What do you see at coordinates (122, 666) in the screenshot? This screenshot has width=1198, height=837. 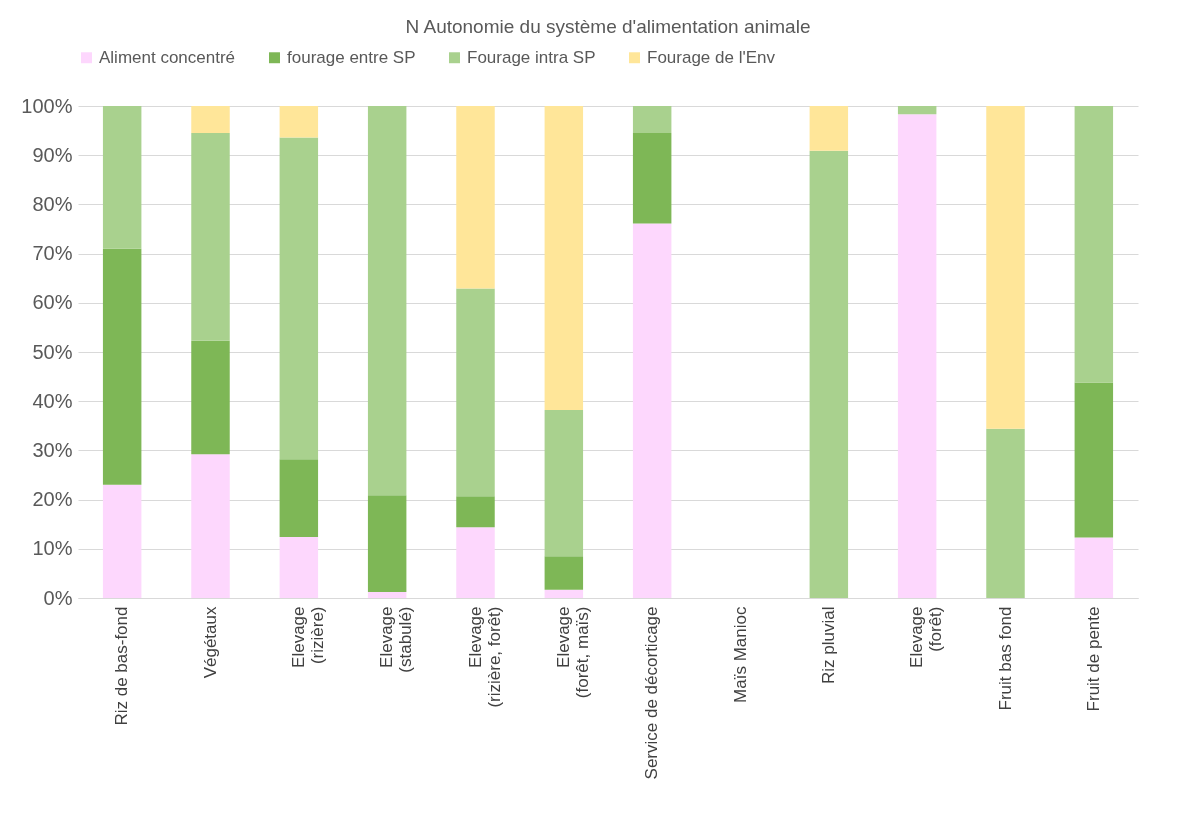 I see `x-tick-label: Riz de bas-fond` at bounding box center [122, 666].